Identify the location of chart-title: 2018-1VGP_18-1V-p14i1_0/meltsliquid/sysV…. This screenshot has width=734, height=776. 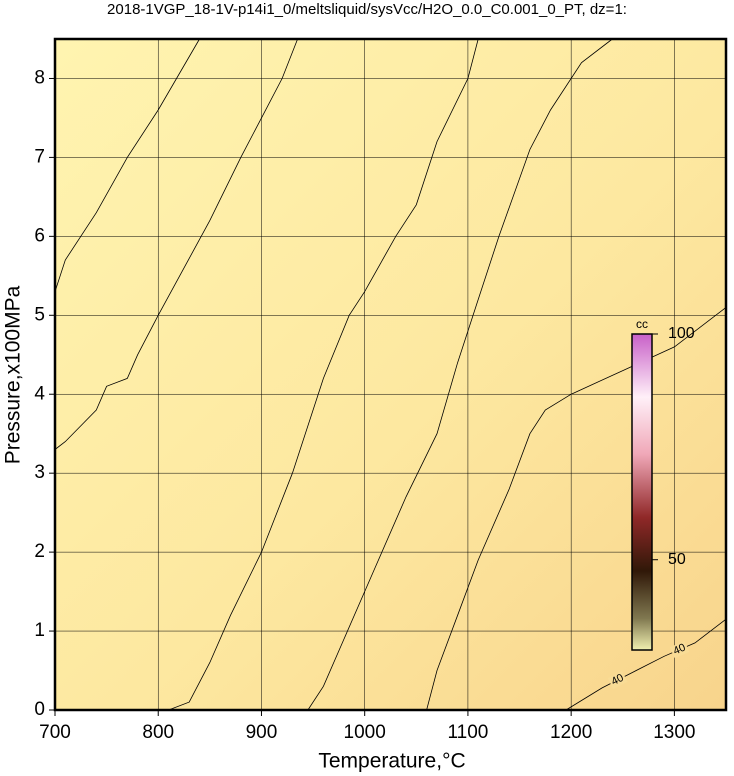
(367, 9).